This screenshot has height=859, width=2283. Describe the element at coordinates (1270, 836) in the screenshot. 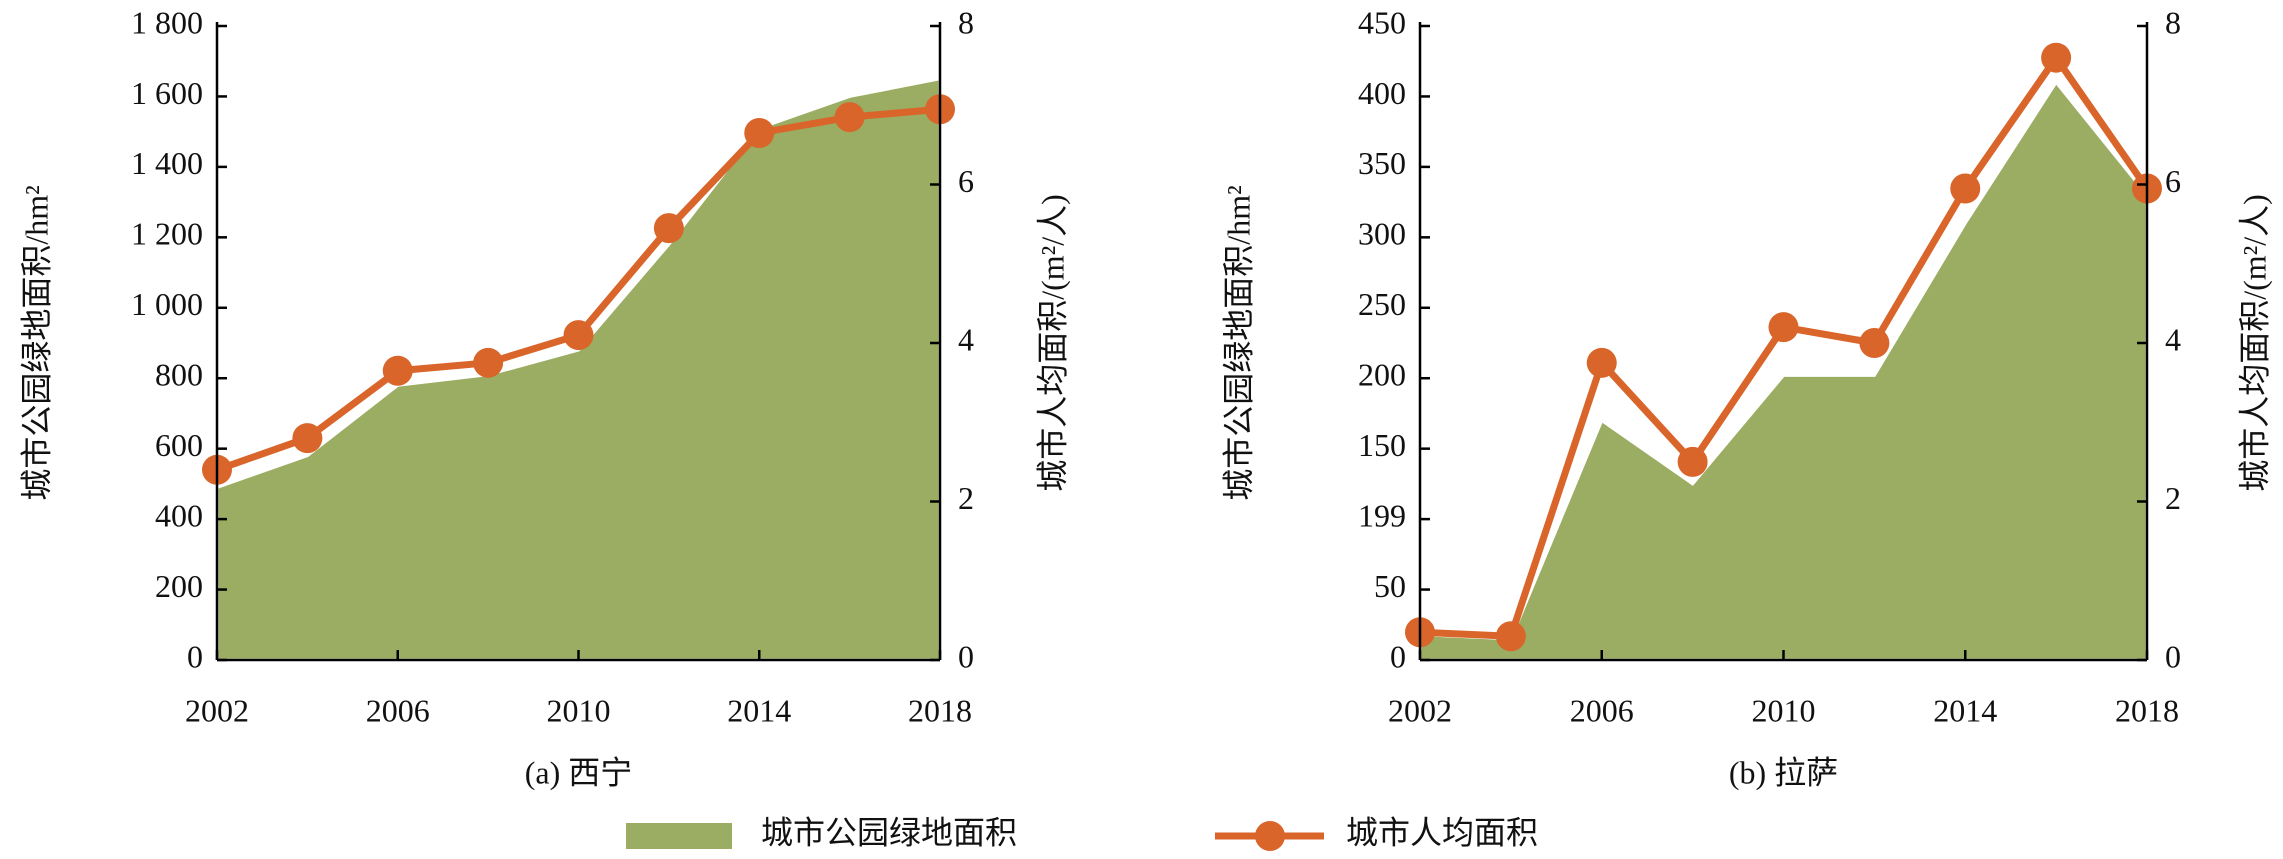

I see `legend-marker` at that location.